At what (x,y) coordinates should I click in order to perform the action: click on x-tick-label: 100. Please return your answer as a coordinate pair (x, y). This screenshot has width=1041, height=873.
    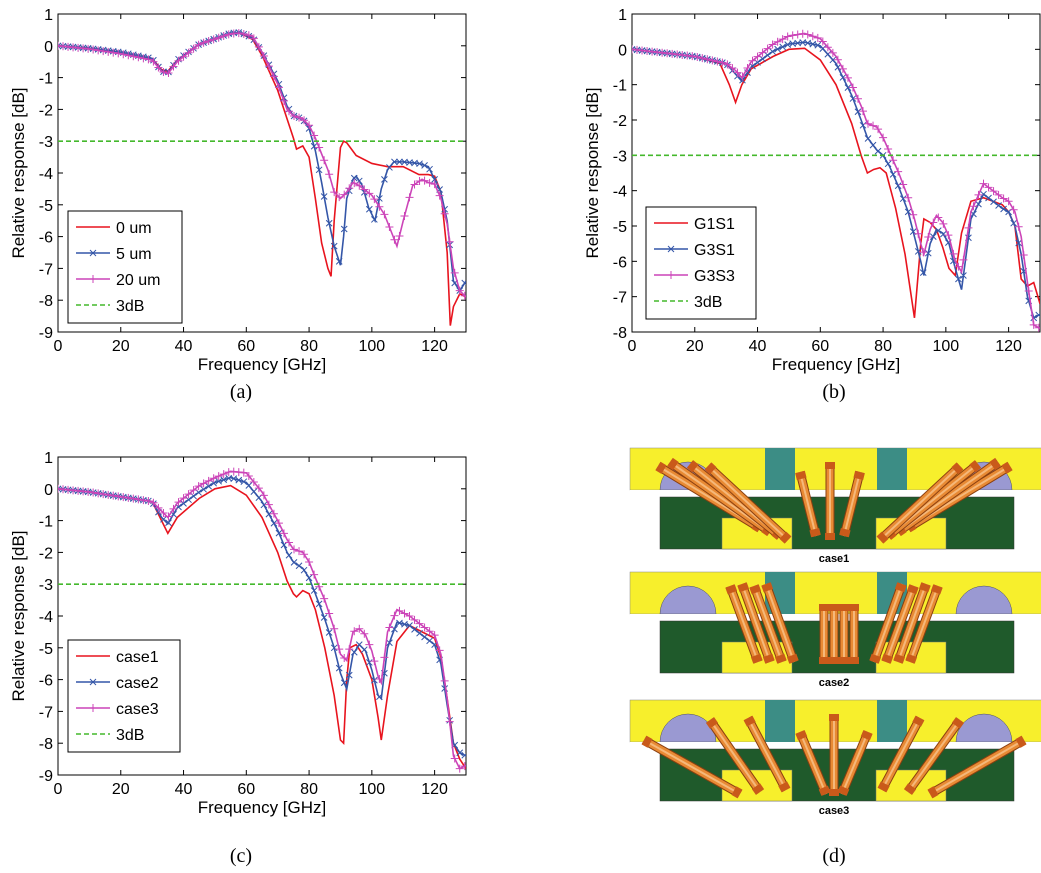
    Looking at the image, I should click on (371, 789).